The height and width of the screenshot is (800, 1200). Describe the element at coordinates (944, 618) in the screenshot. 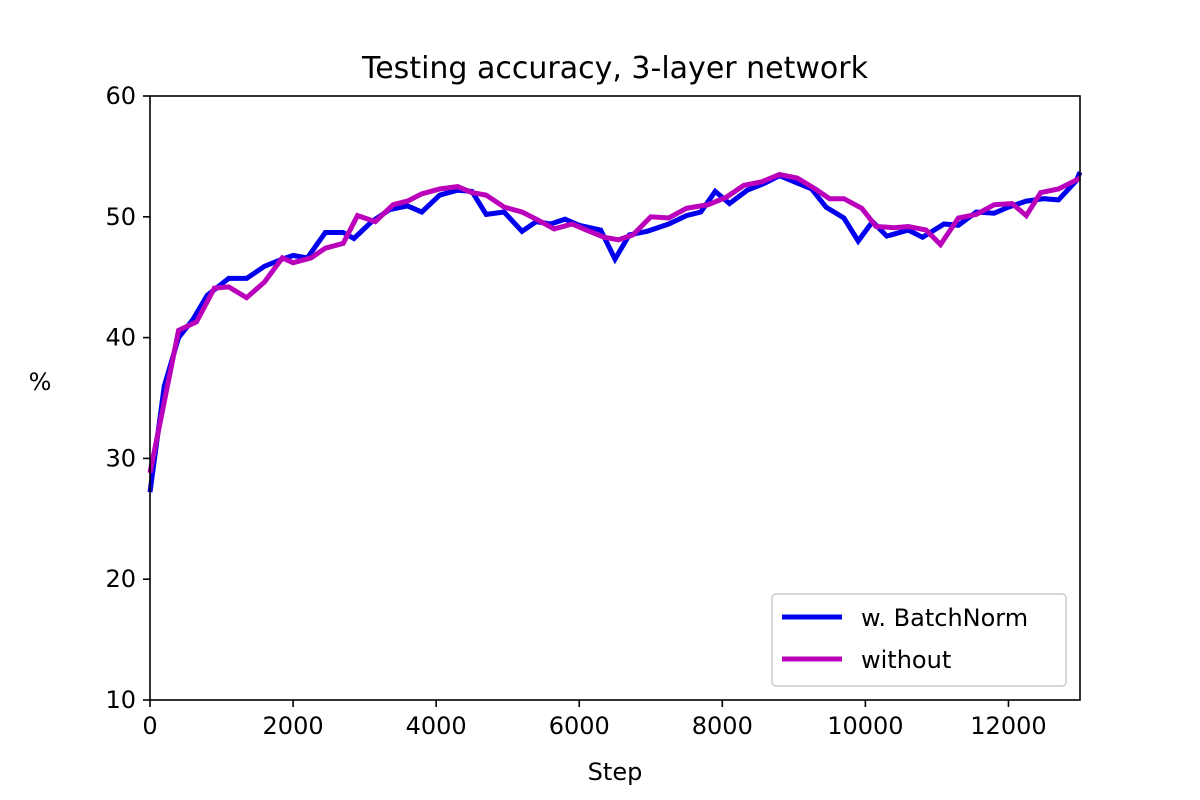

I see `legend-label-w-batchnorm: w. BatchNorm` at that location.